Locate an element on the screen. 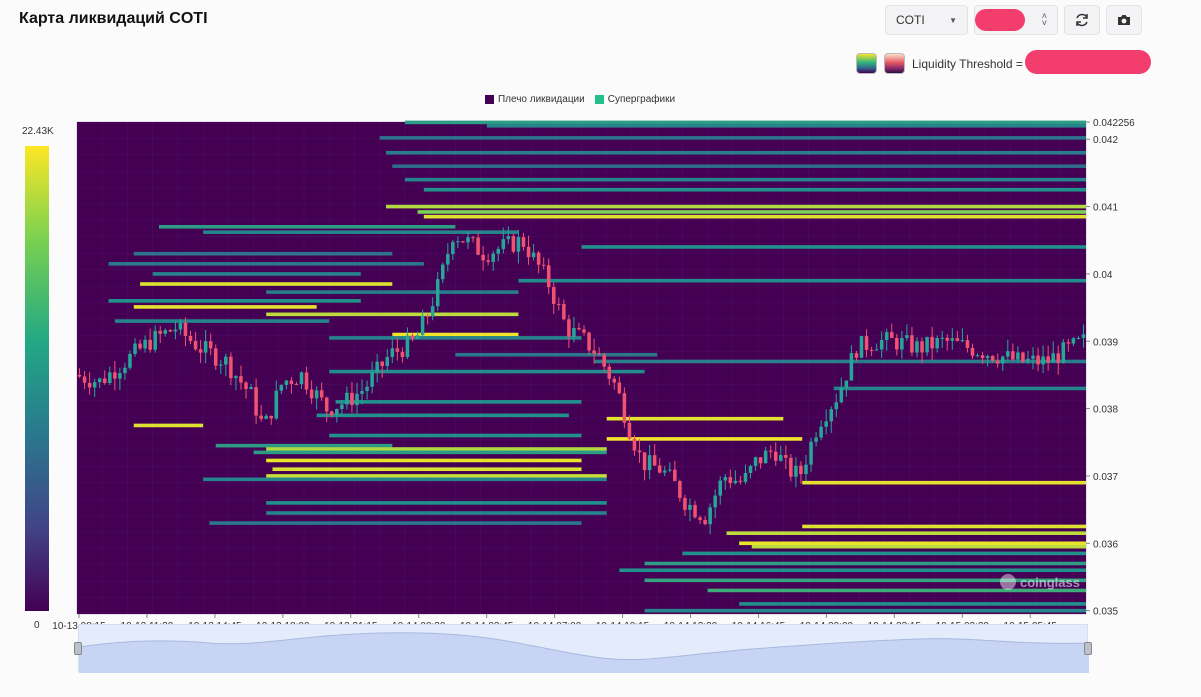  coinglass-logo-icon is located at coordinates (1008, 582).